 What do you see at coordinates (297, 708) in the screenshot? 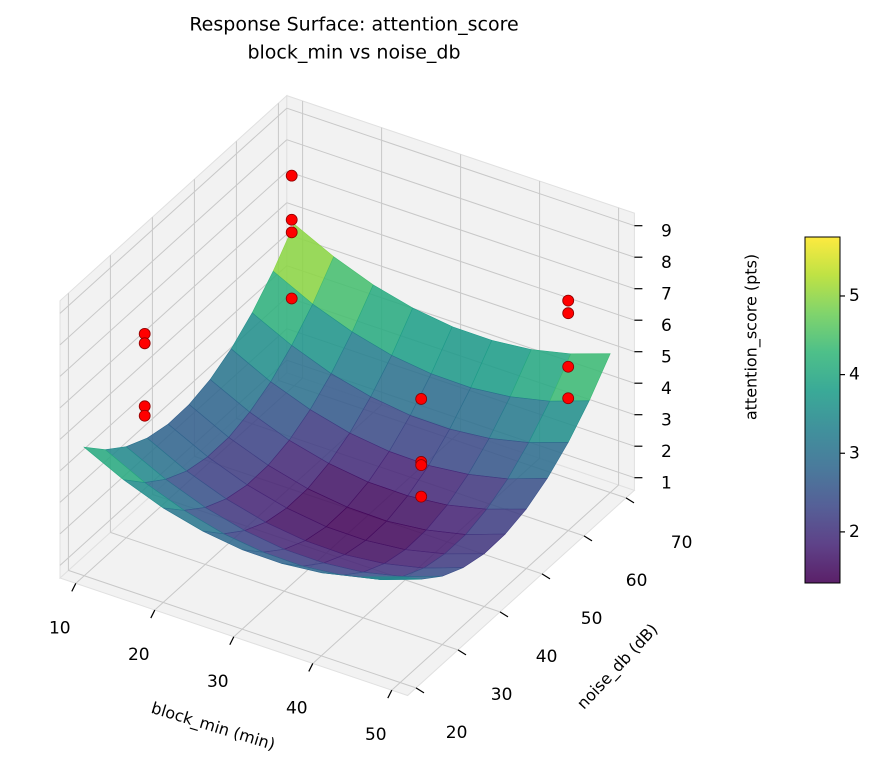
I see `x-tick-label: 40` at bounding box center [297, 708].